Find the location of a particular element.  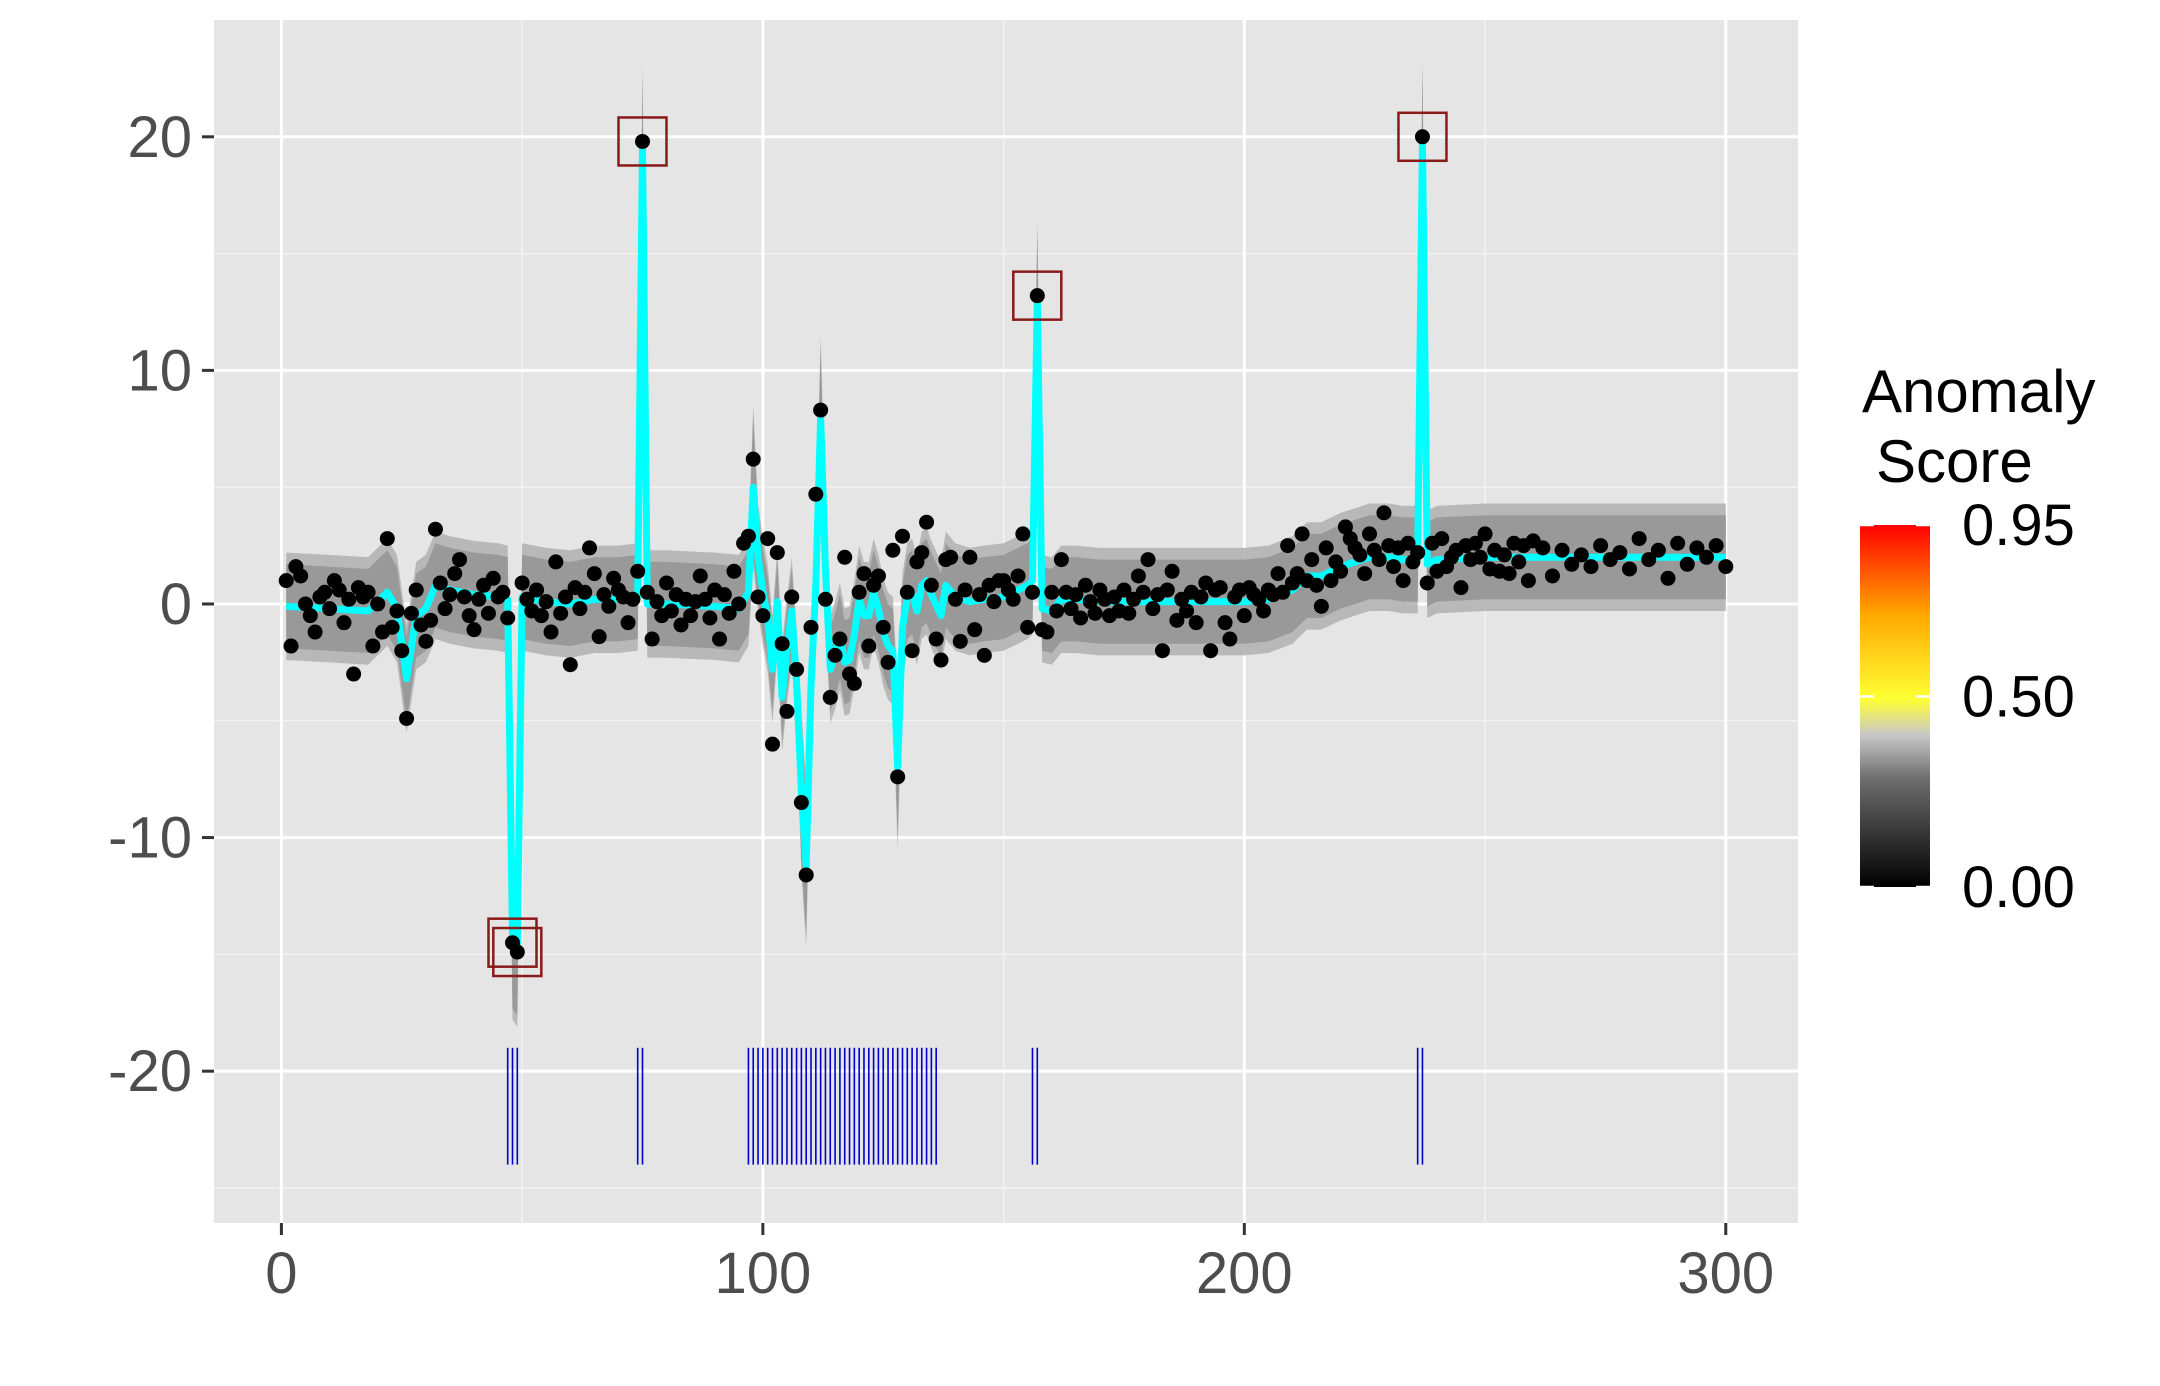

y-tick-label: 20 is located at coordinates (159, 137).